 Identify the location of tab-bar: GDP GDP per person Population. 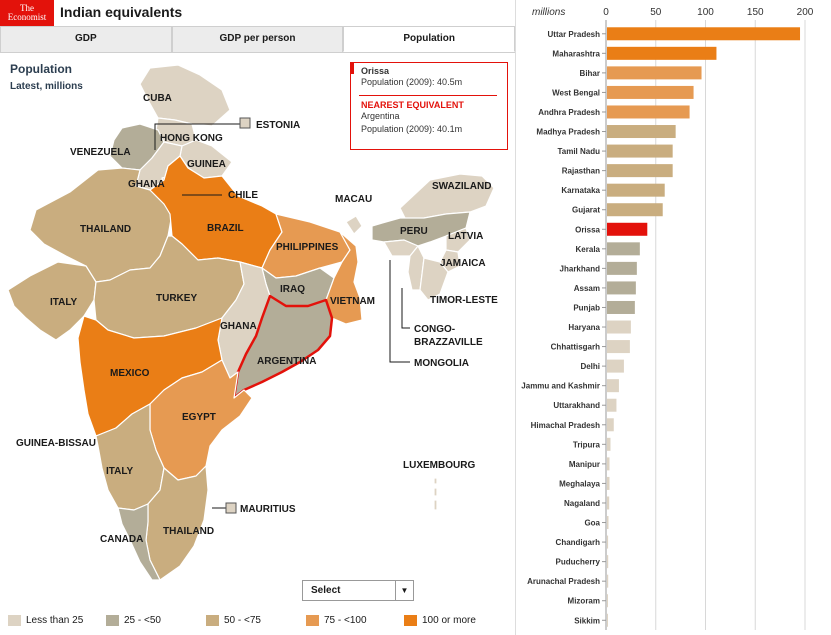
(258, 39).